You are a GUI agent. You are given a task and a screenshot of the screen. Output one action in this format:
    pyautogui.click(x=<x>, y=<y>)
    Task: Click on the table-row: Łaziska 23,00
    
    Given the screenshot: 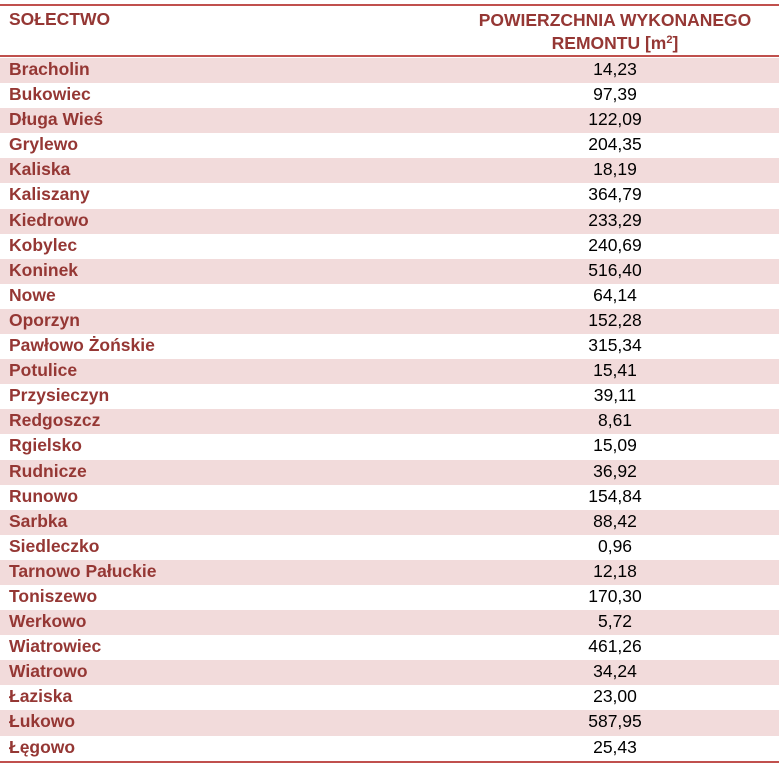 What is the action you would take?
    pyautogui.click(x=389, y=697)
    